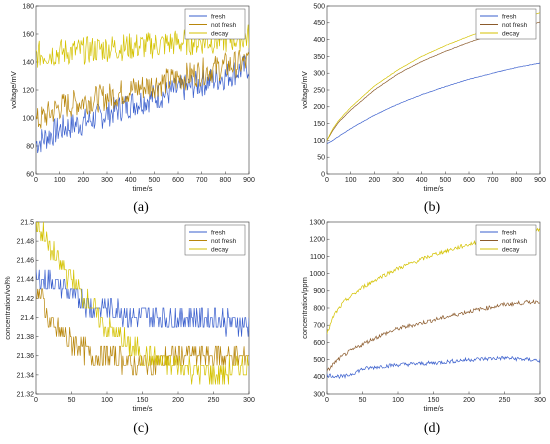  What do you see at coordinates (28, 90) in the screenshot?
I see `y-tick-label: 120` at bounding box center [28, 90].